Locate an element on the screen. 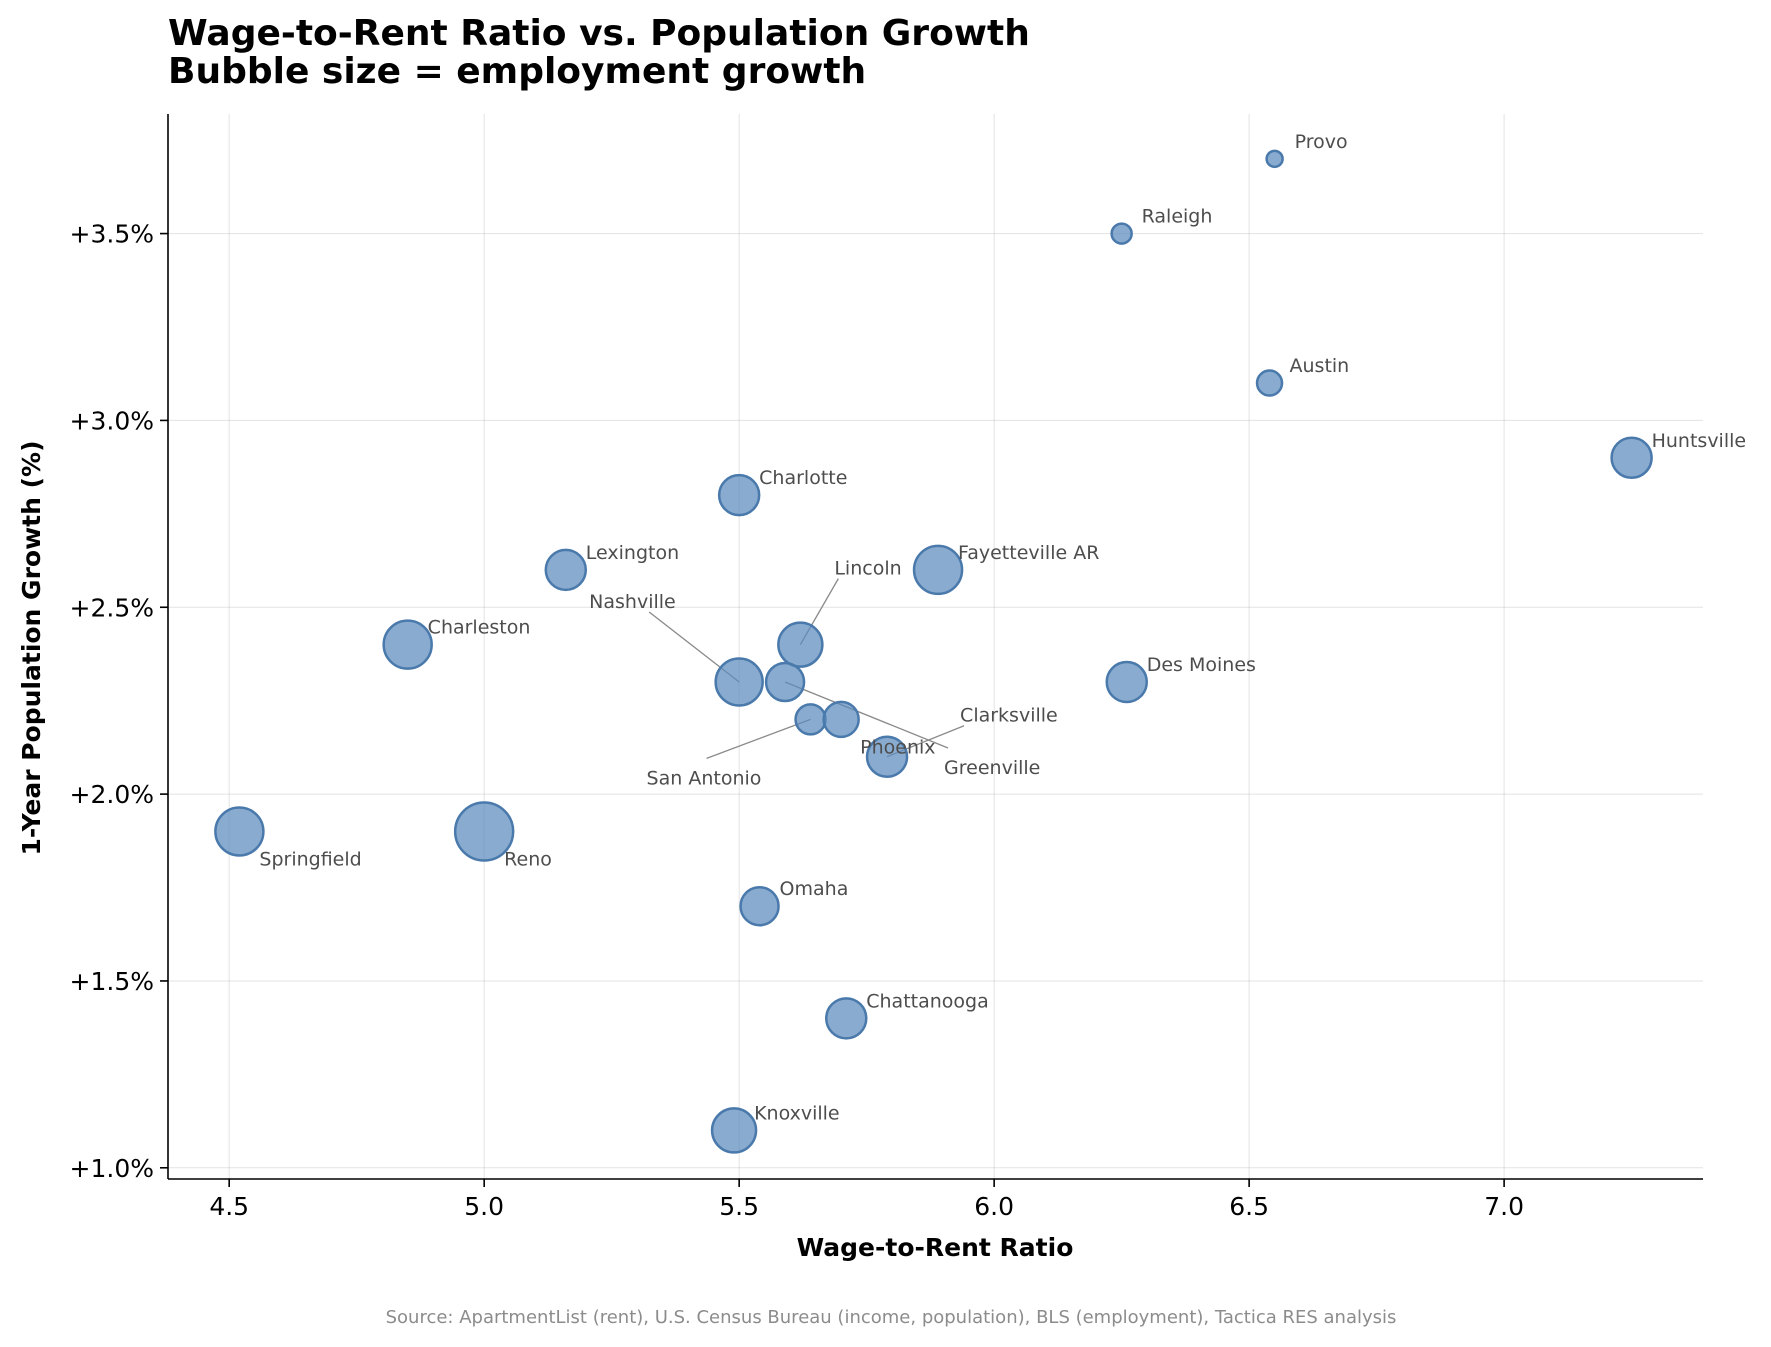 The image size is (1771, 1347). x-tick-label: 7.0 is located at coordinates (1504, 1206).